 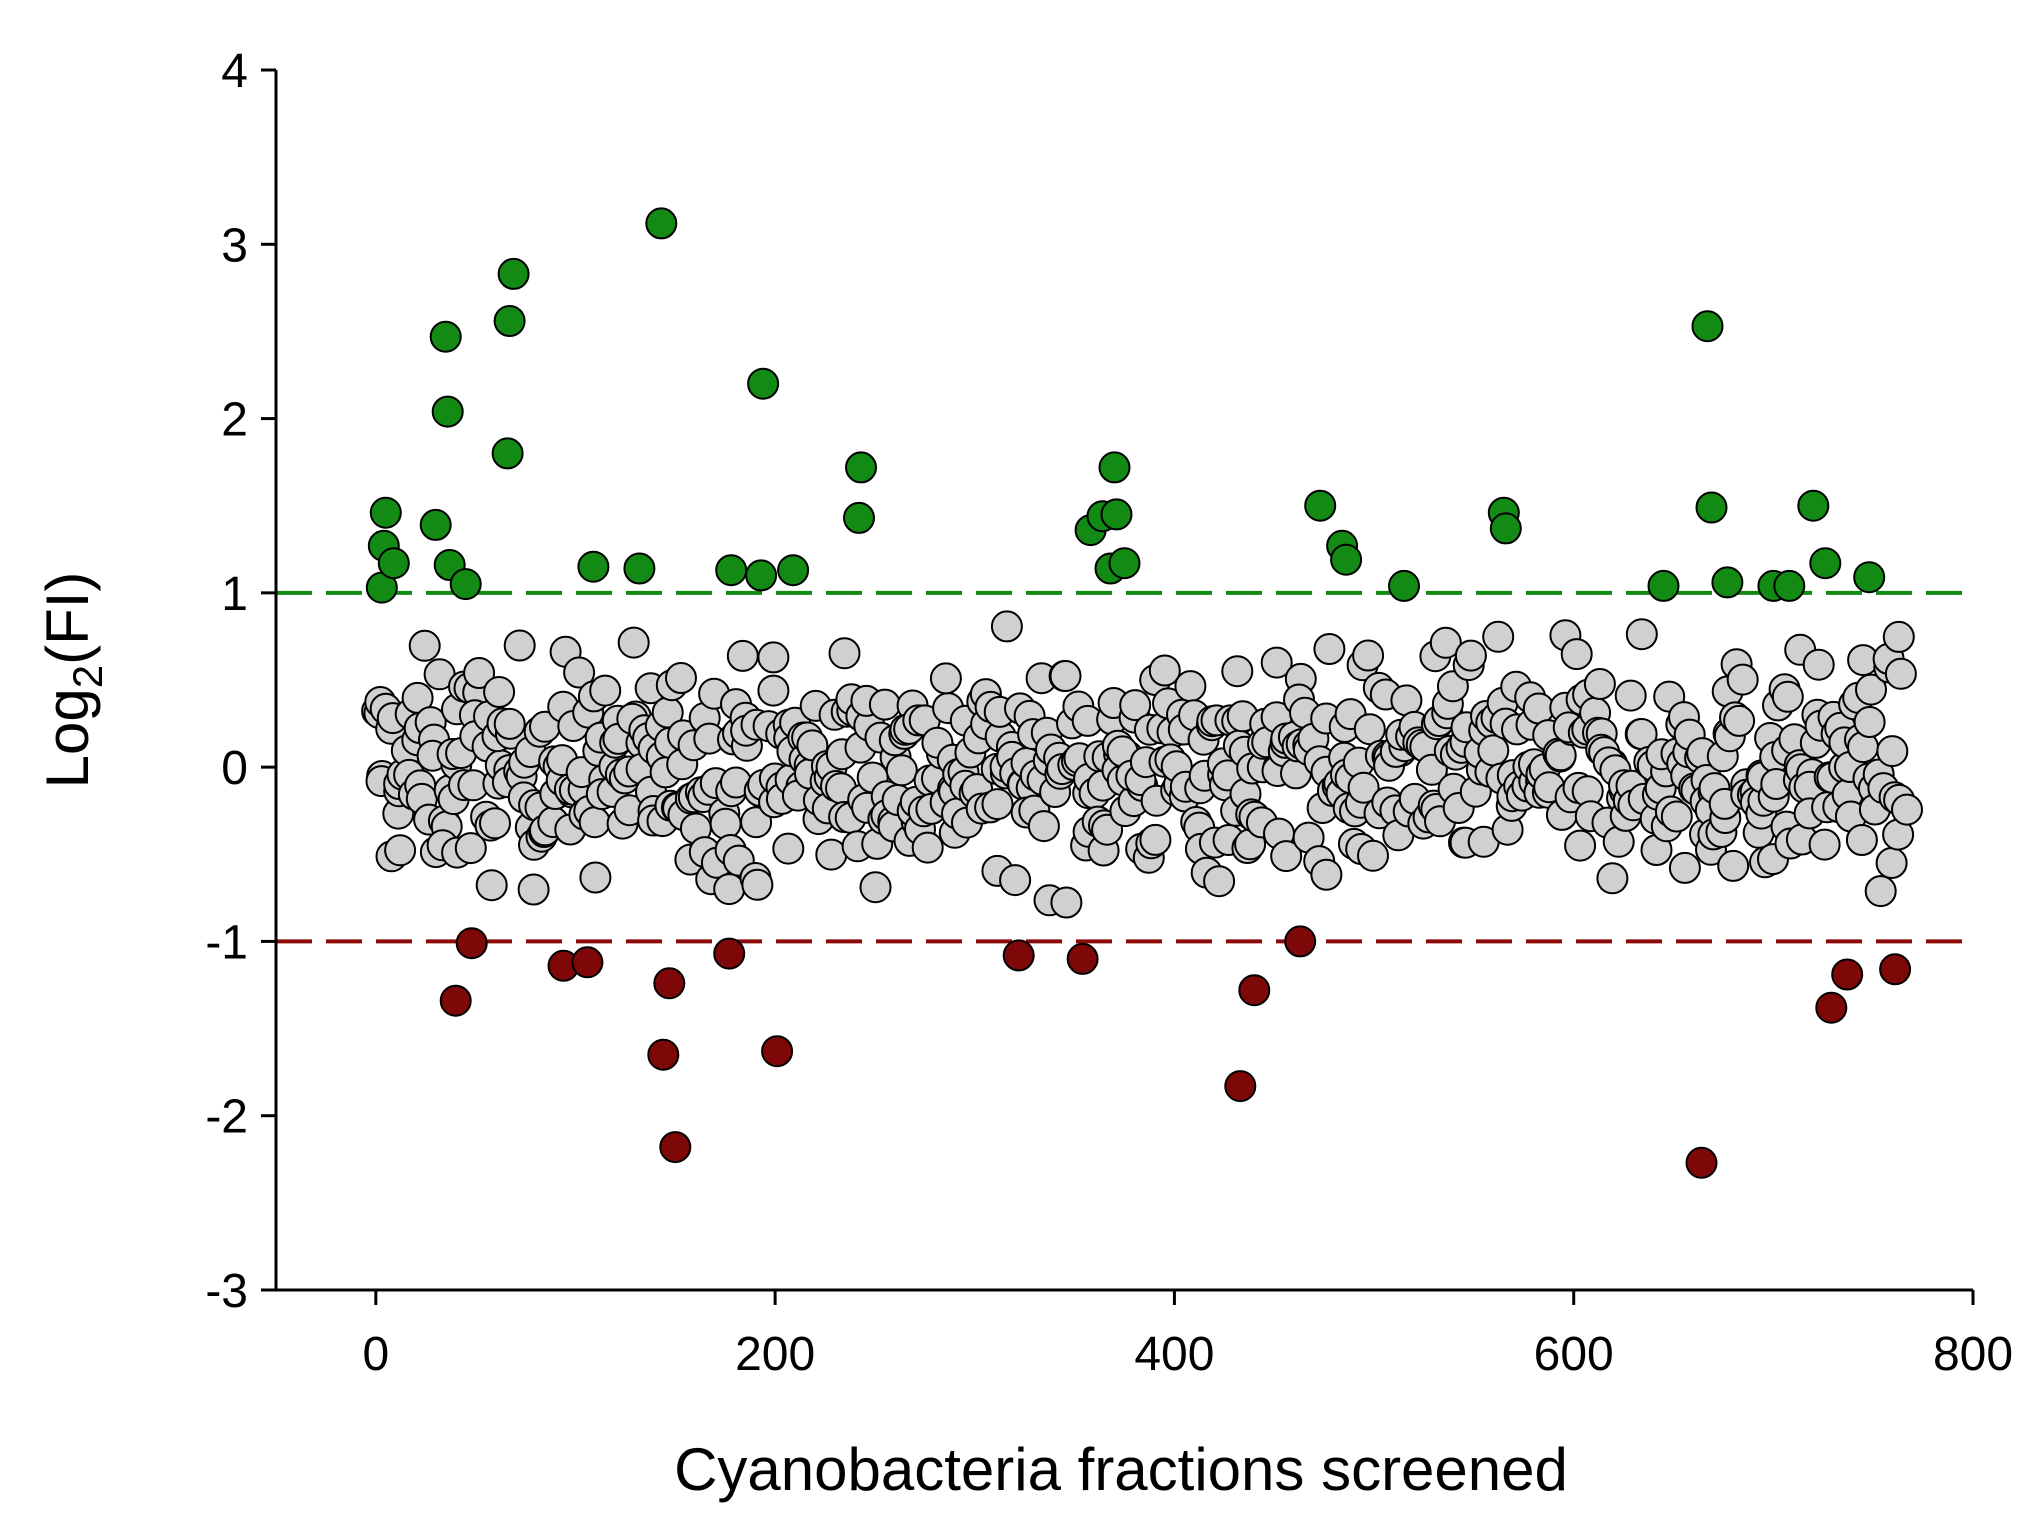 What do you see at coordinates (775, 1354) in the screenshot?
I see `x-tick-label: 200` at bounding box center [775, 1354].